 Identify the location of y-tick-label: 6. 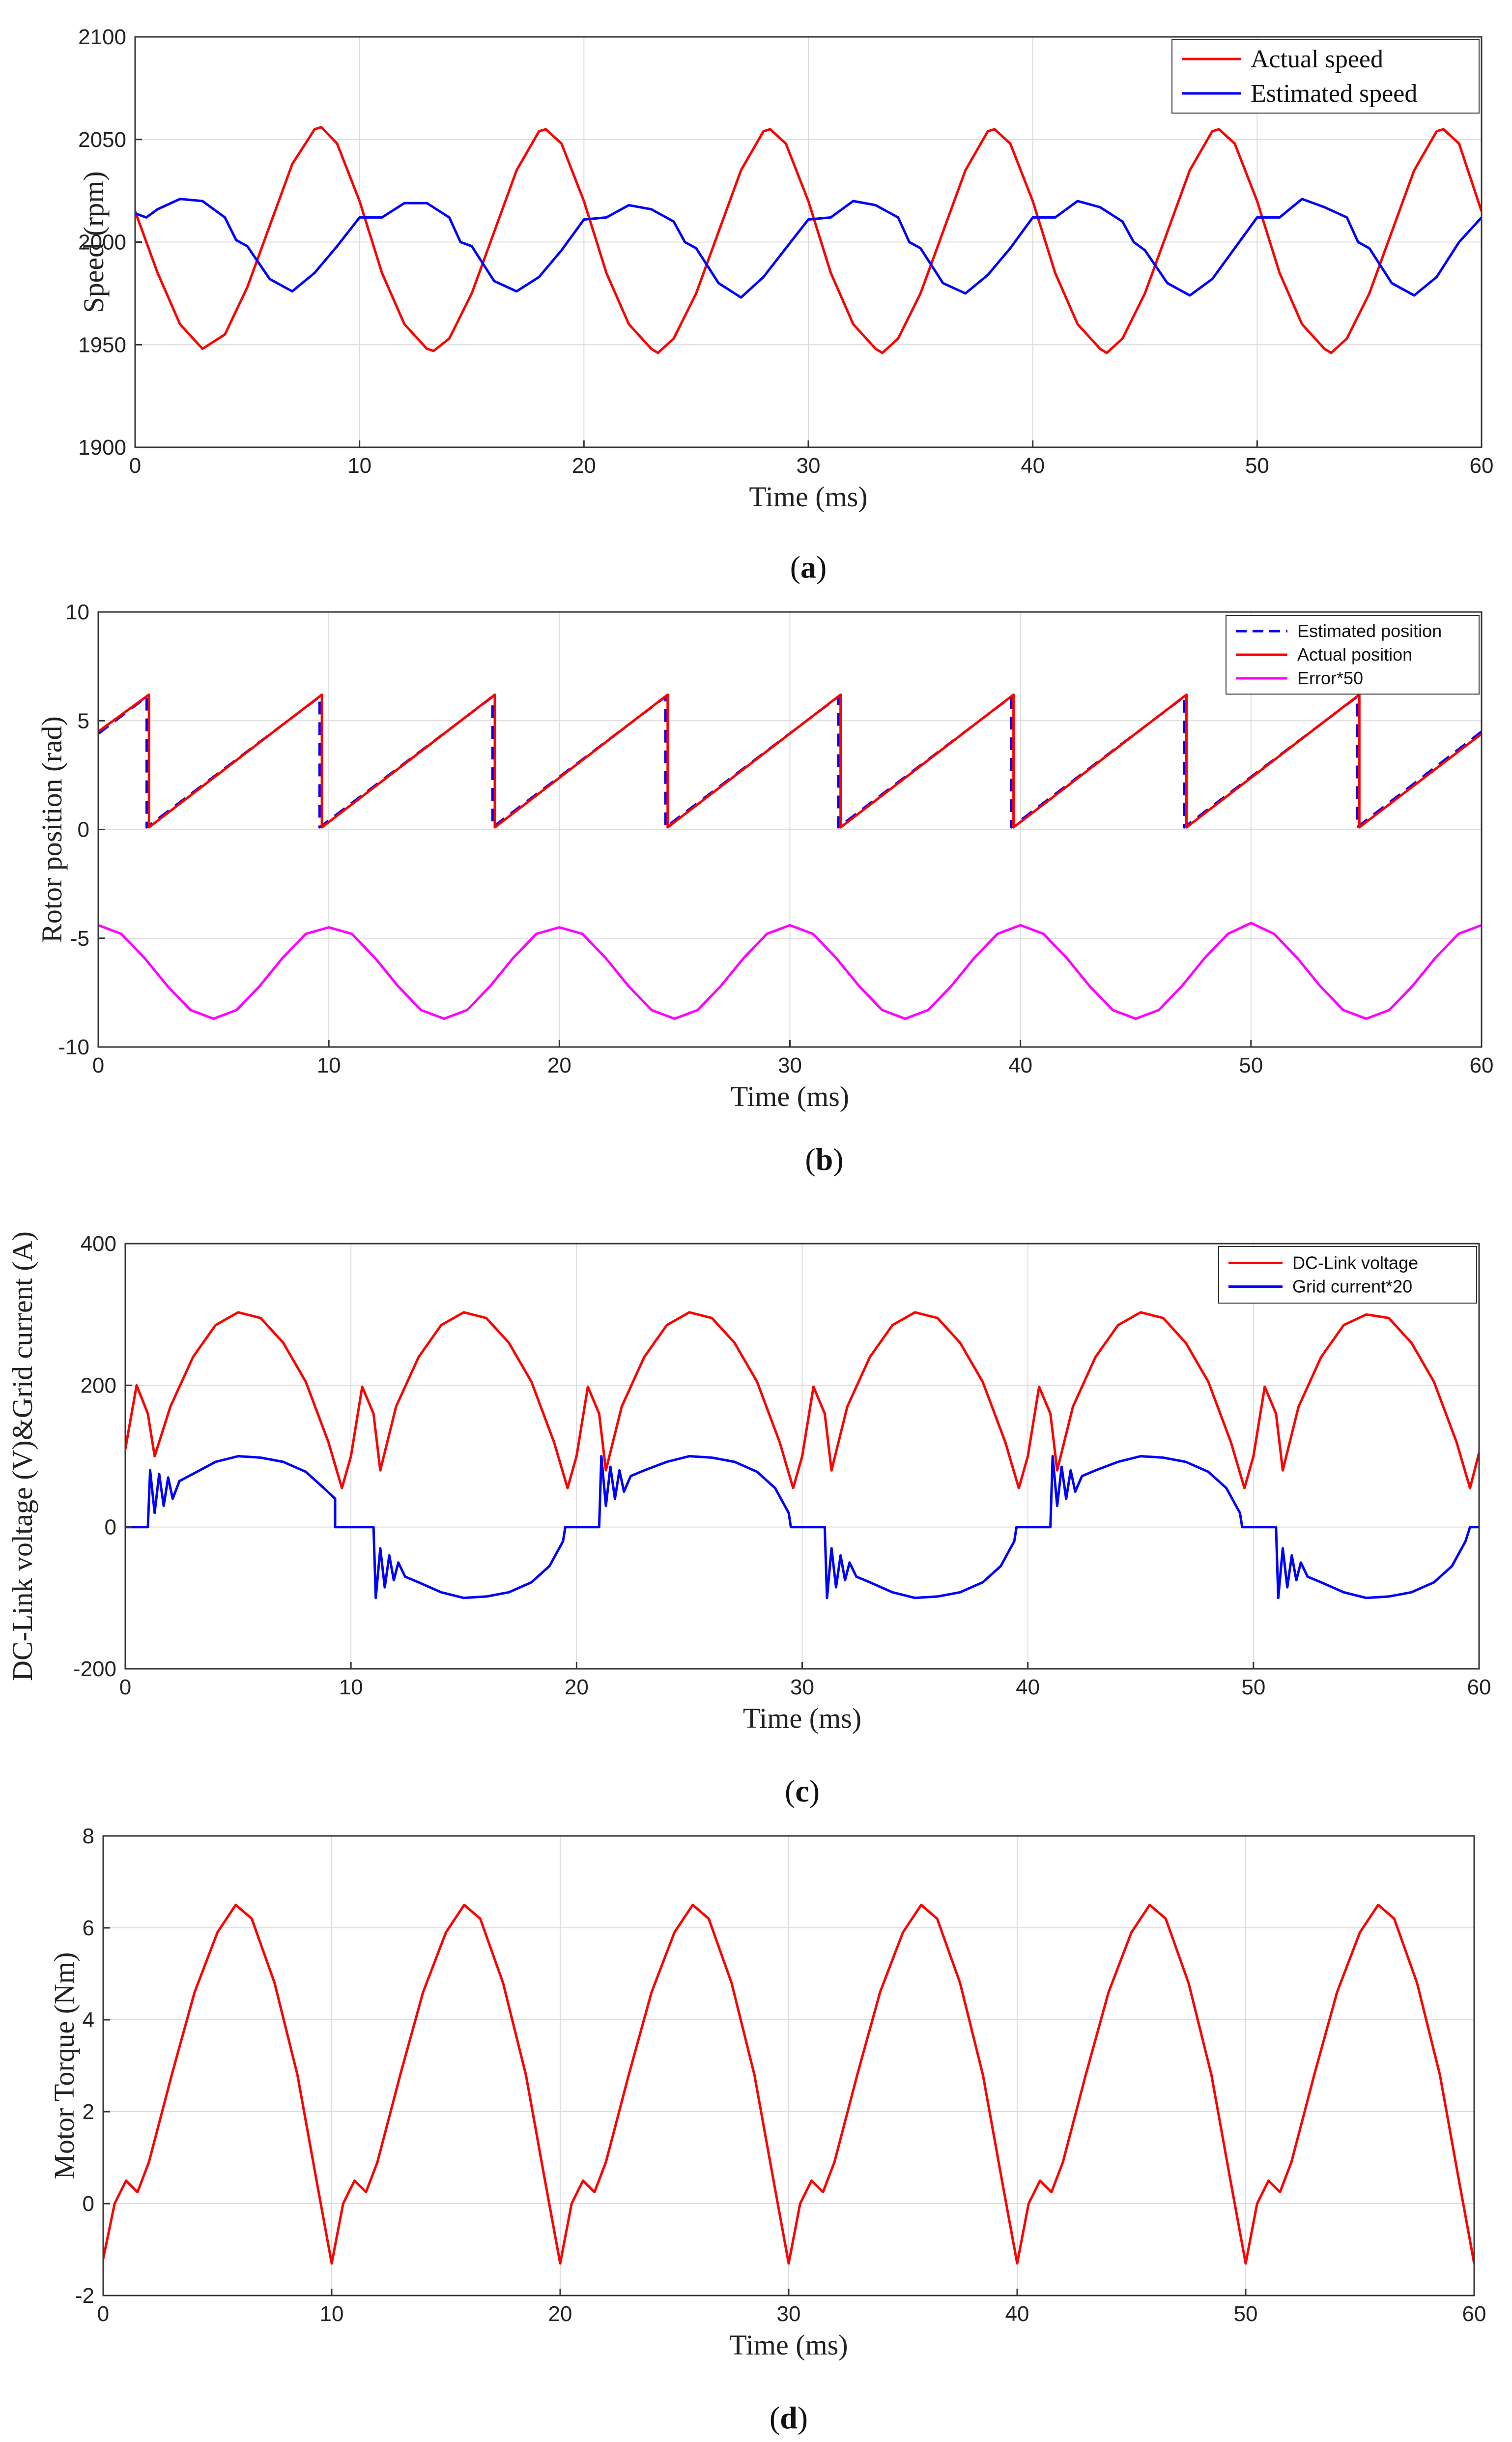
(89, 1928).